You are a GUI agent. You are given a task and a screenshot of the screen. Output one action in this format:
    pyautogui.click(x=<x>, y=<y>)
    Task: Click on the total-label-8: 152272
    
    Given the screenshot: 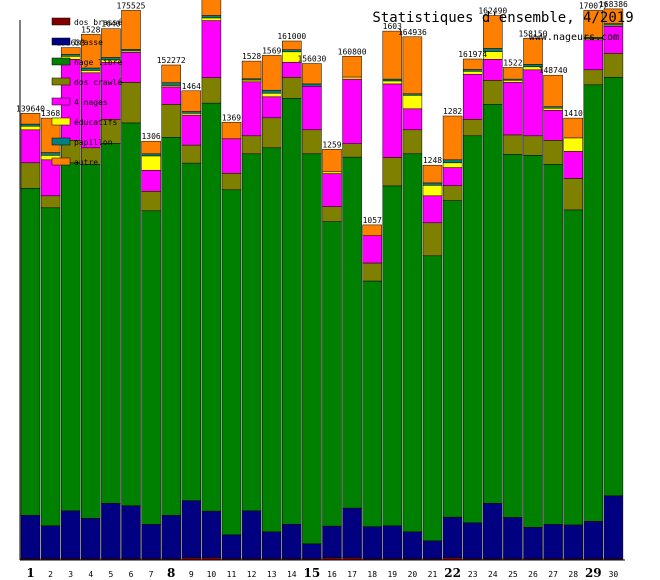 What is the action you would take?
    pyautogui.click(x=171, y=60)
    